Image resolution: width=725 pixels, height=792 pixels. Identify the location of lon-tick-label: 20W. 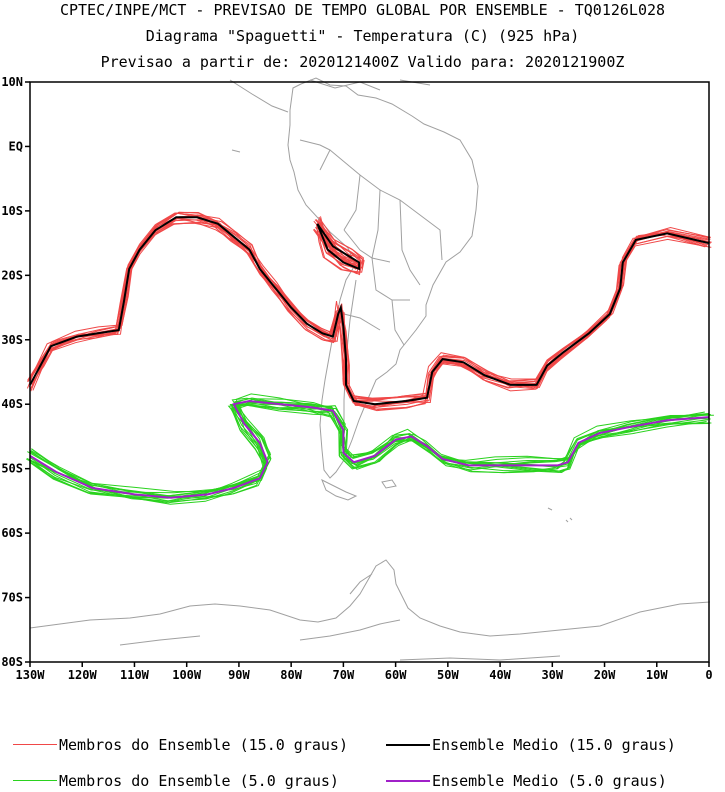
(605, 675).